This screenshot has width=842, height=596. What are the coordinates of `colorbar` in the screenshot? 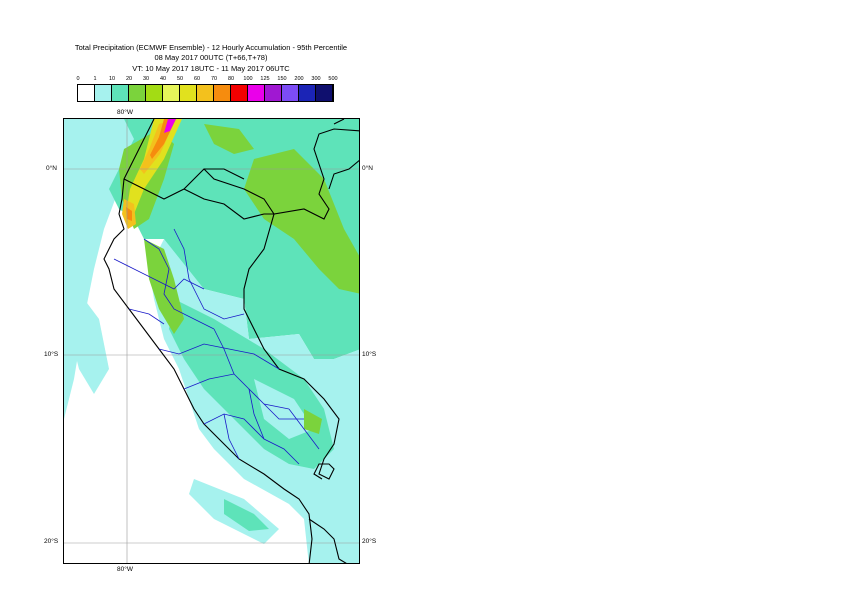 It's located at (205, 93).